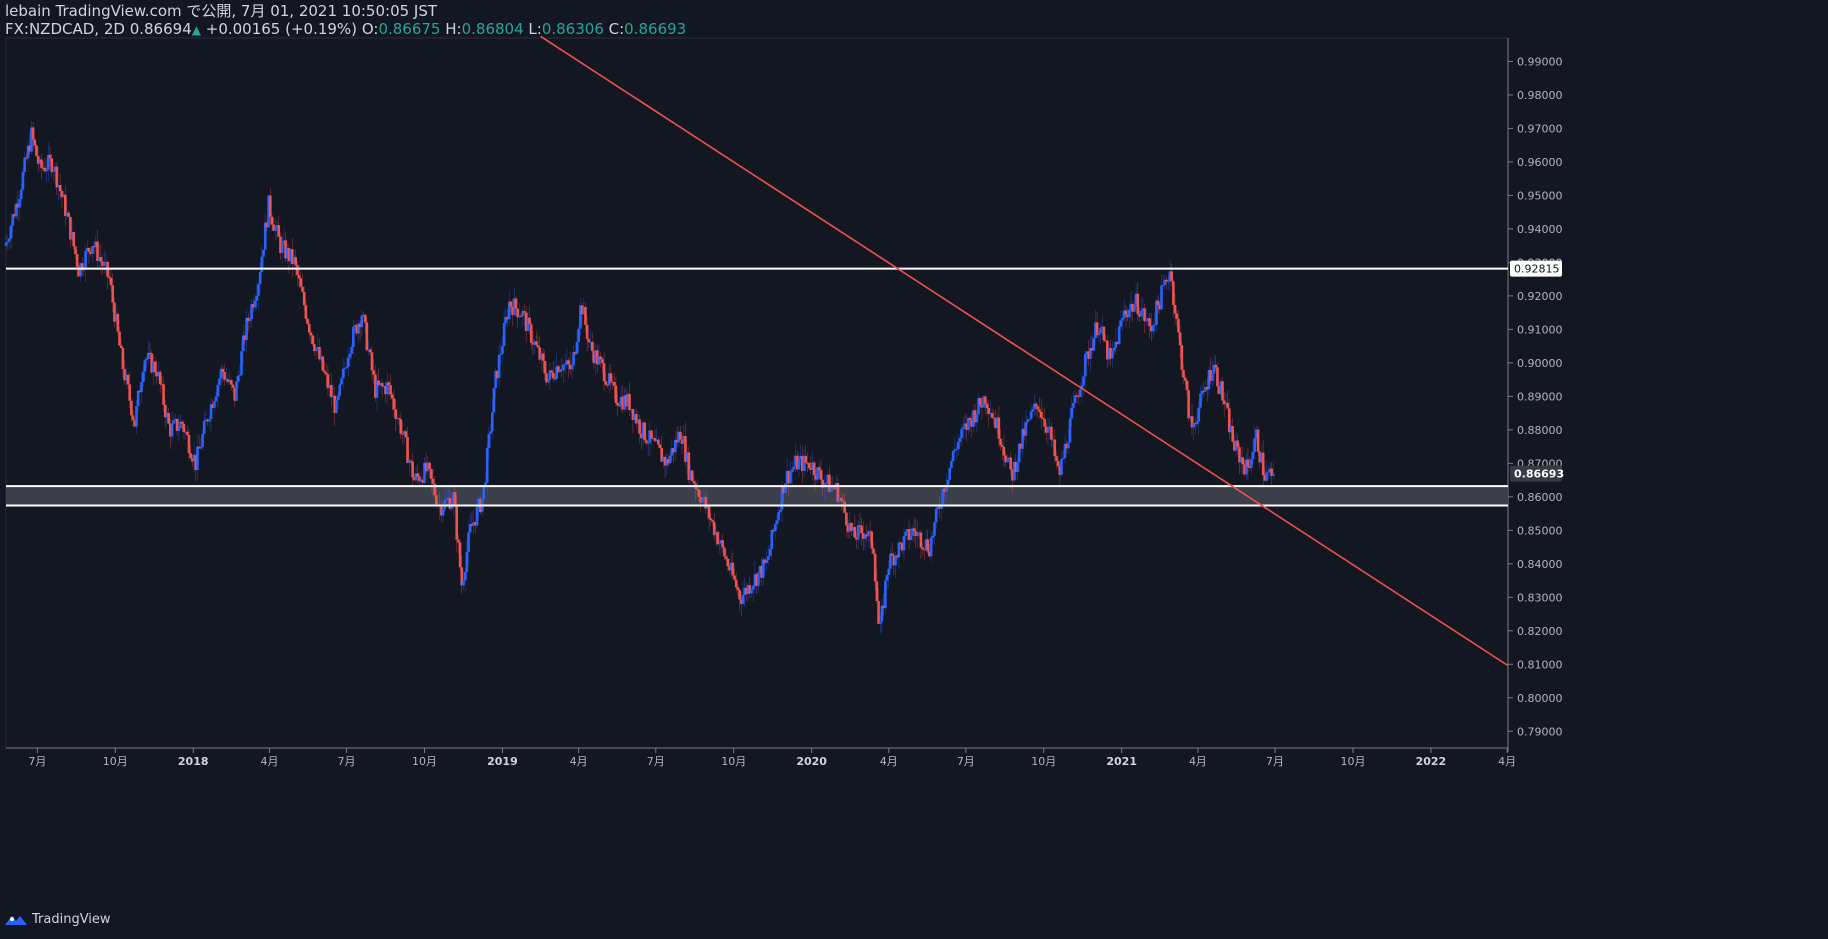  Describe the element at coordinates (1540, 363) in the screenshot. I see `price-tick-label: 0.90000` at that location.